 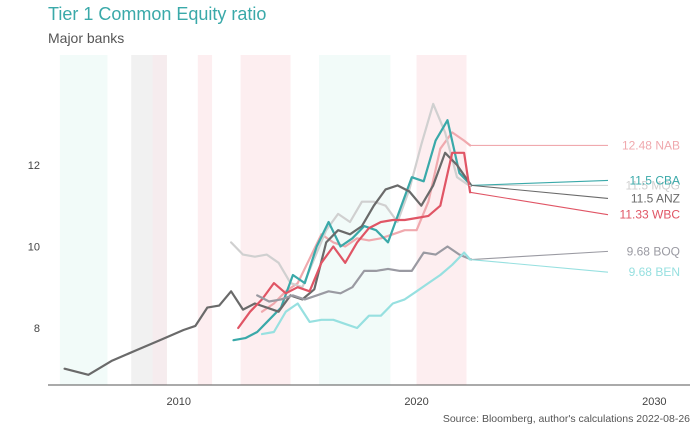 What do you see at coordinates (540, 191) in the screenshot?
I see `connector-anz` at bounding box center [540, 191].